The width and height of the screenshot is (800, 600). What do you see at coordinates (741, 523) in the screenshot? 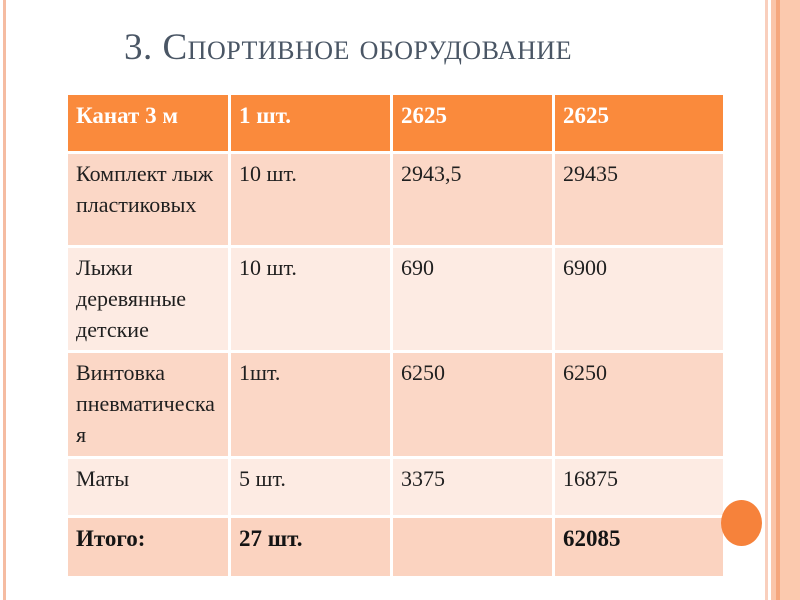
I see `accent-circle` at bounding box center [741, 523].